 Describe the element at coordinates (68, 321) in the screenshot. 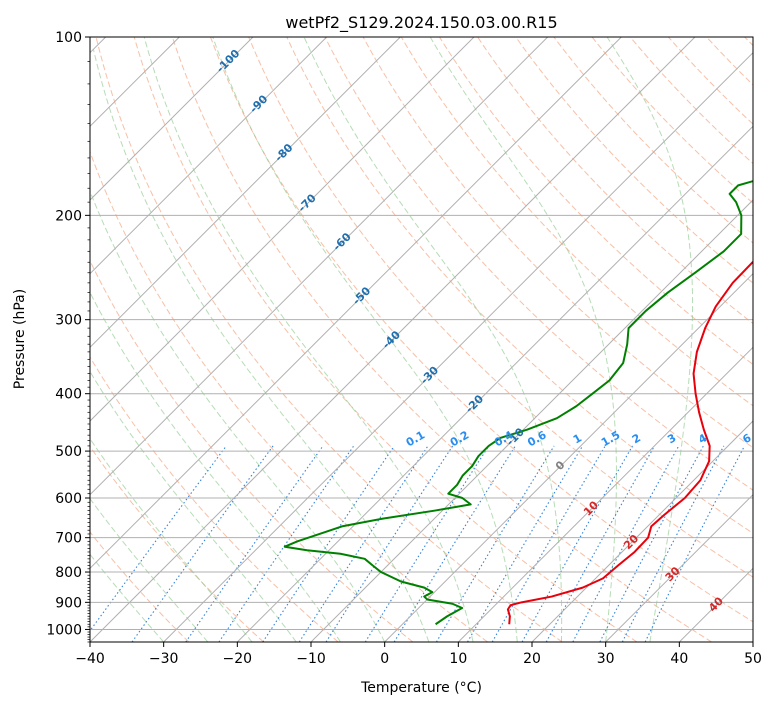

I see `y-tick-label: 300` at that location.